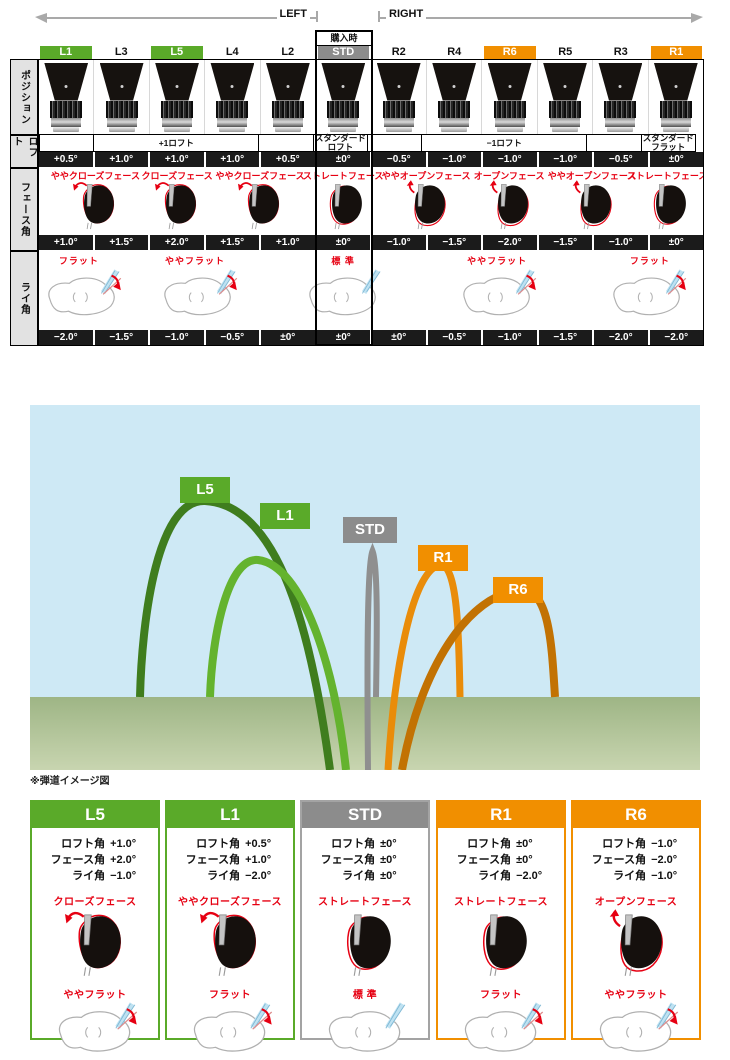 This screenshot has height=1060, width=730. I want to click on lie-angle-label: ややフラット, so click(497, 261).